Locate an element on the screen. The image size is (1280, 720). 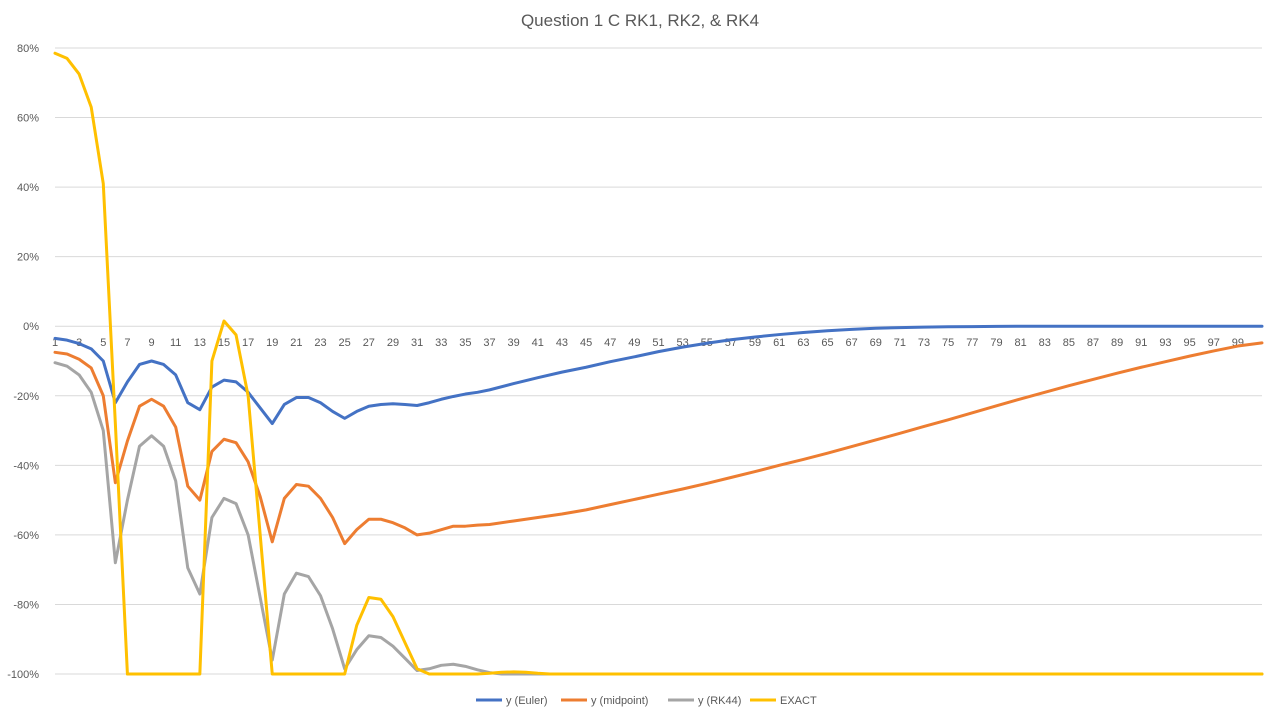
x-tick-label: 7 is located at coordinates (127, 343).